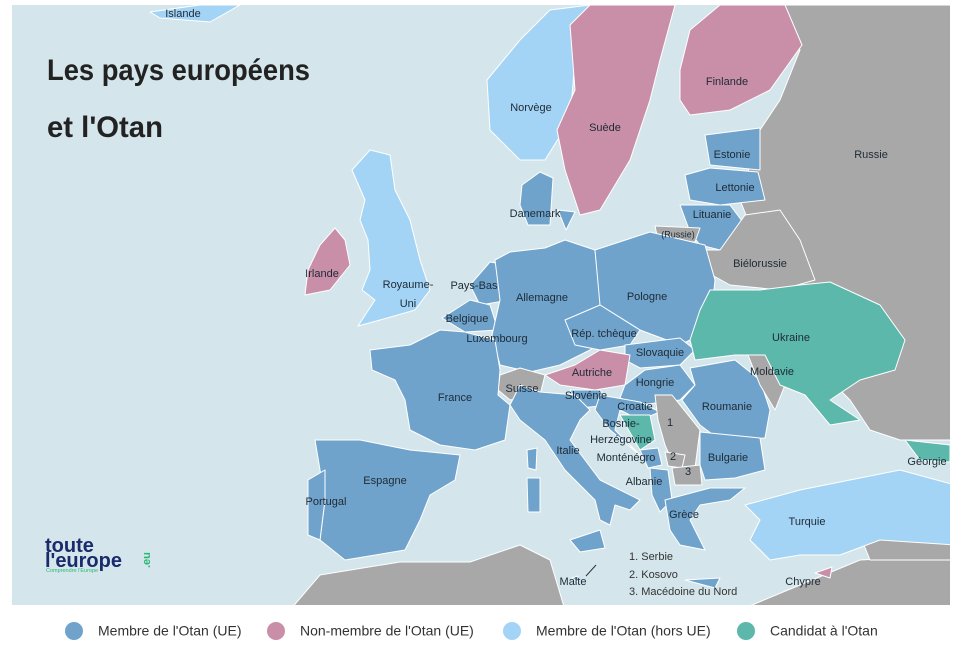 The height and width of the screenshot is (666, 980). I want to click on country-label: Turquie, so click(807, 522).